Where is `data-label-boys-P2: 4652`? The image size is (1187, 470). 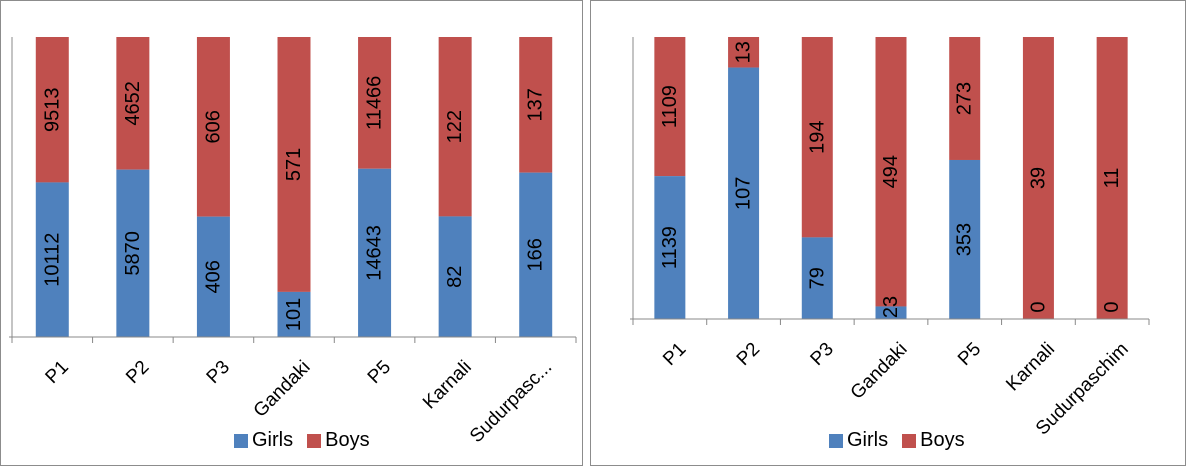 data-label-boys-P2: 4652 is located at coordinates (133, 103).